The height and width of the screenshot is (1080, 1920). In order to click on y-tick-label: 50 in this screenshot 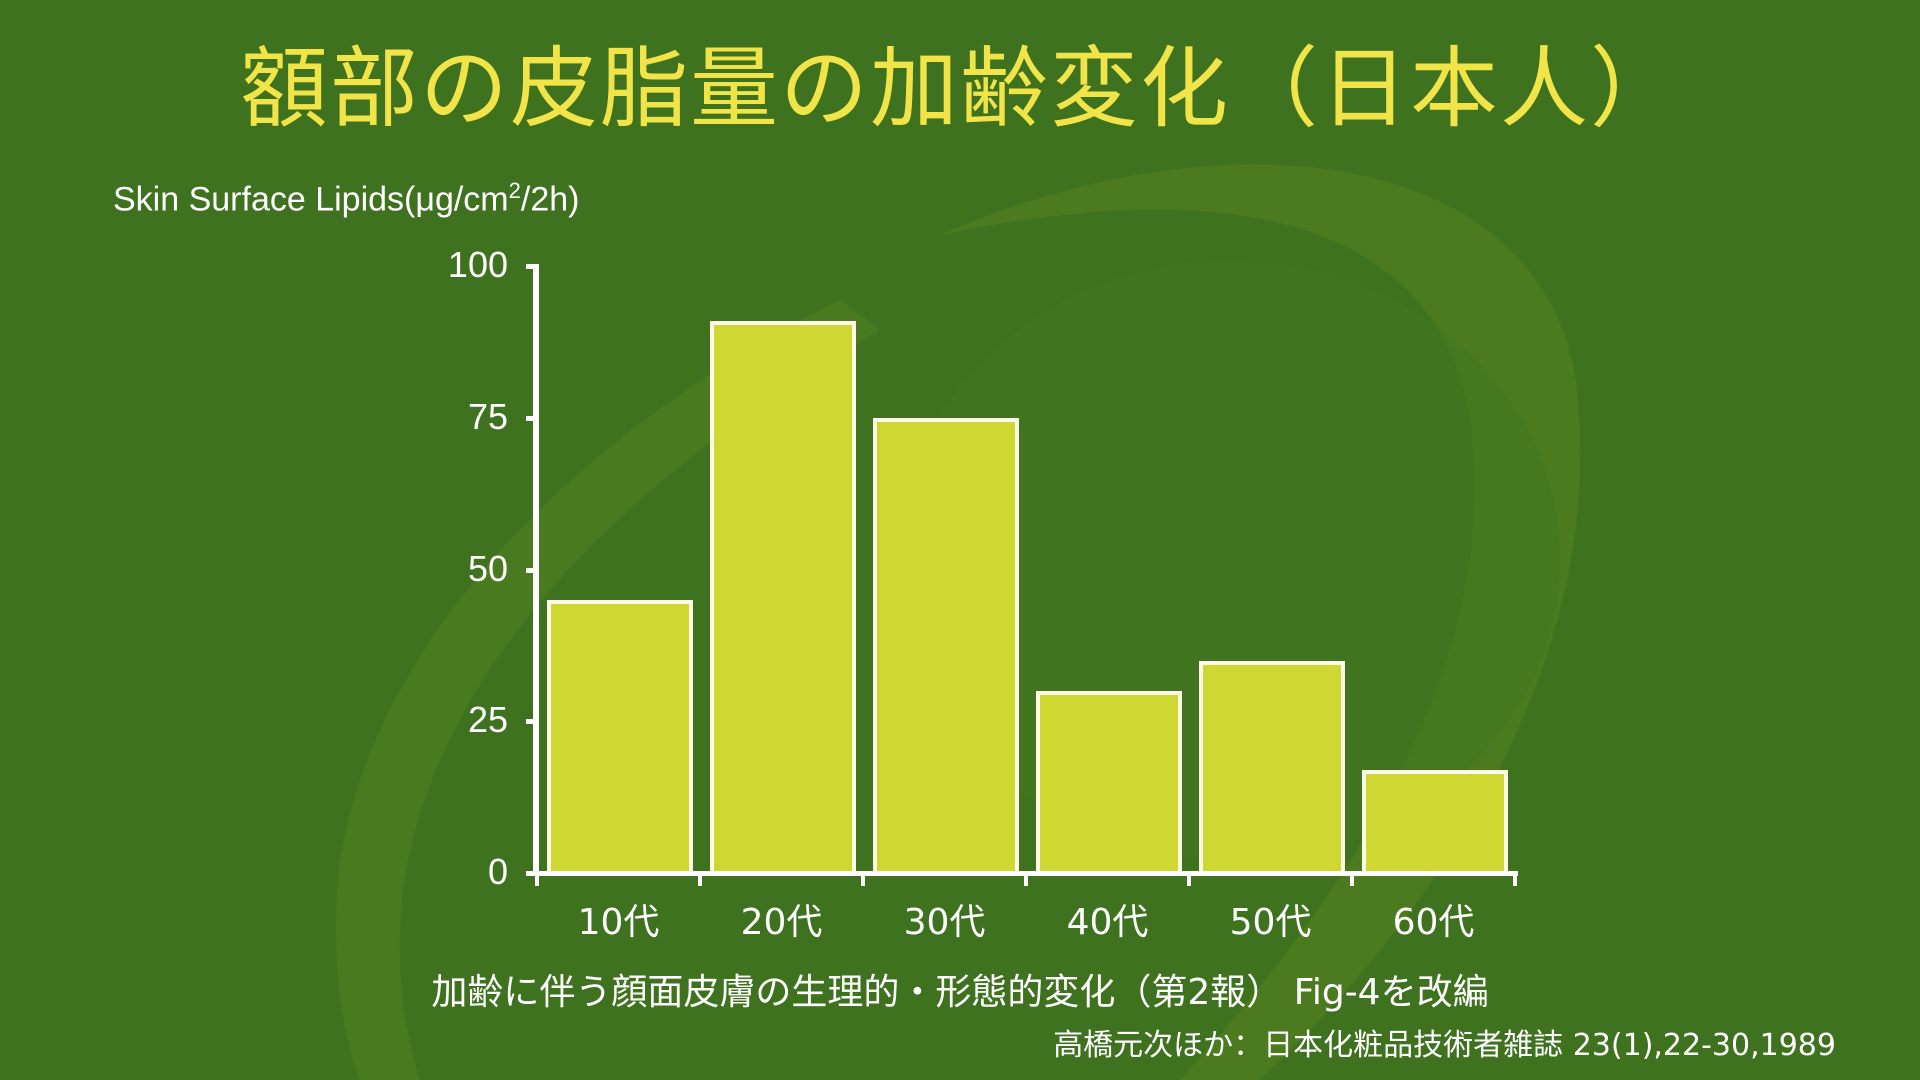, I will do `click(487, 568)`.